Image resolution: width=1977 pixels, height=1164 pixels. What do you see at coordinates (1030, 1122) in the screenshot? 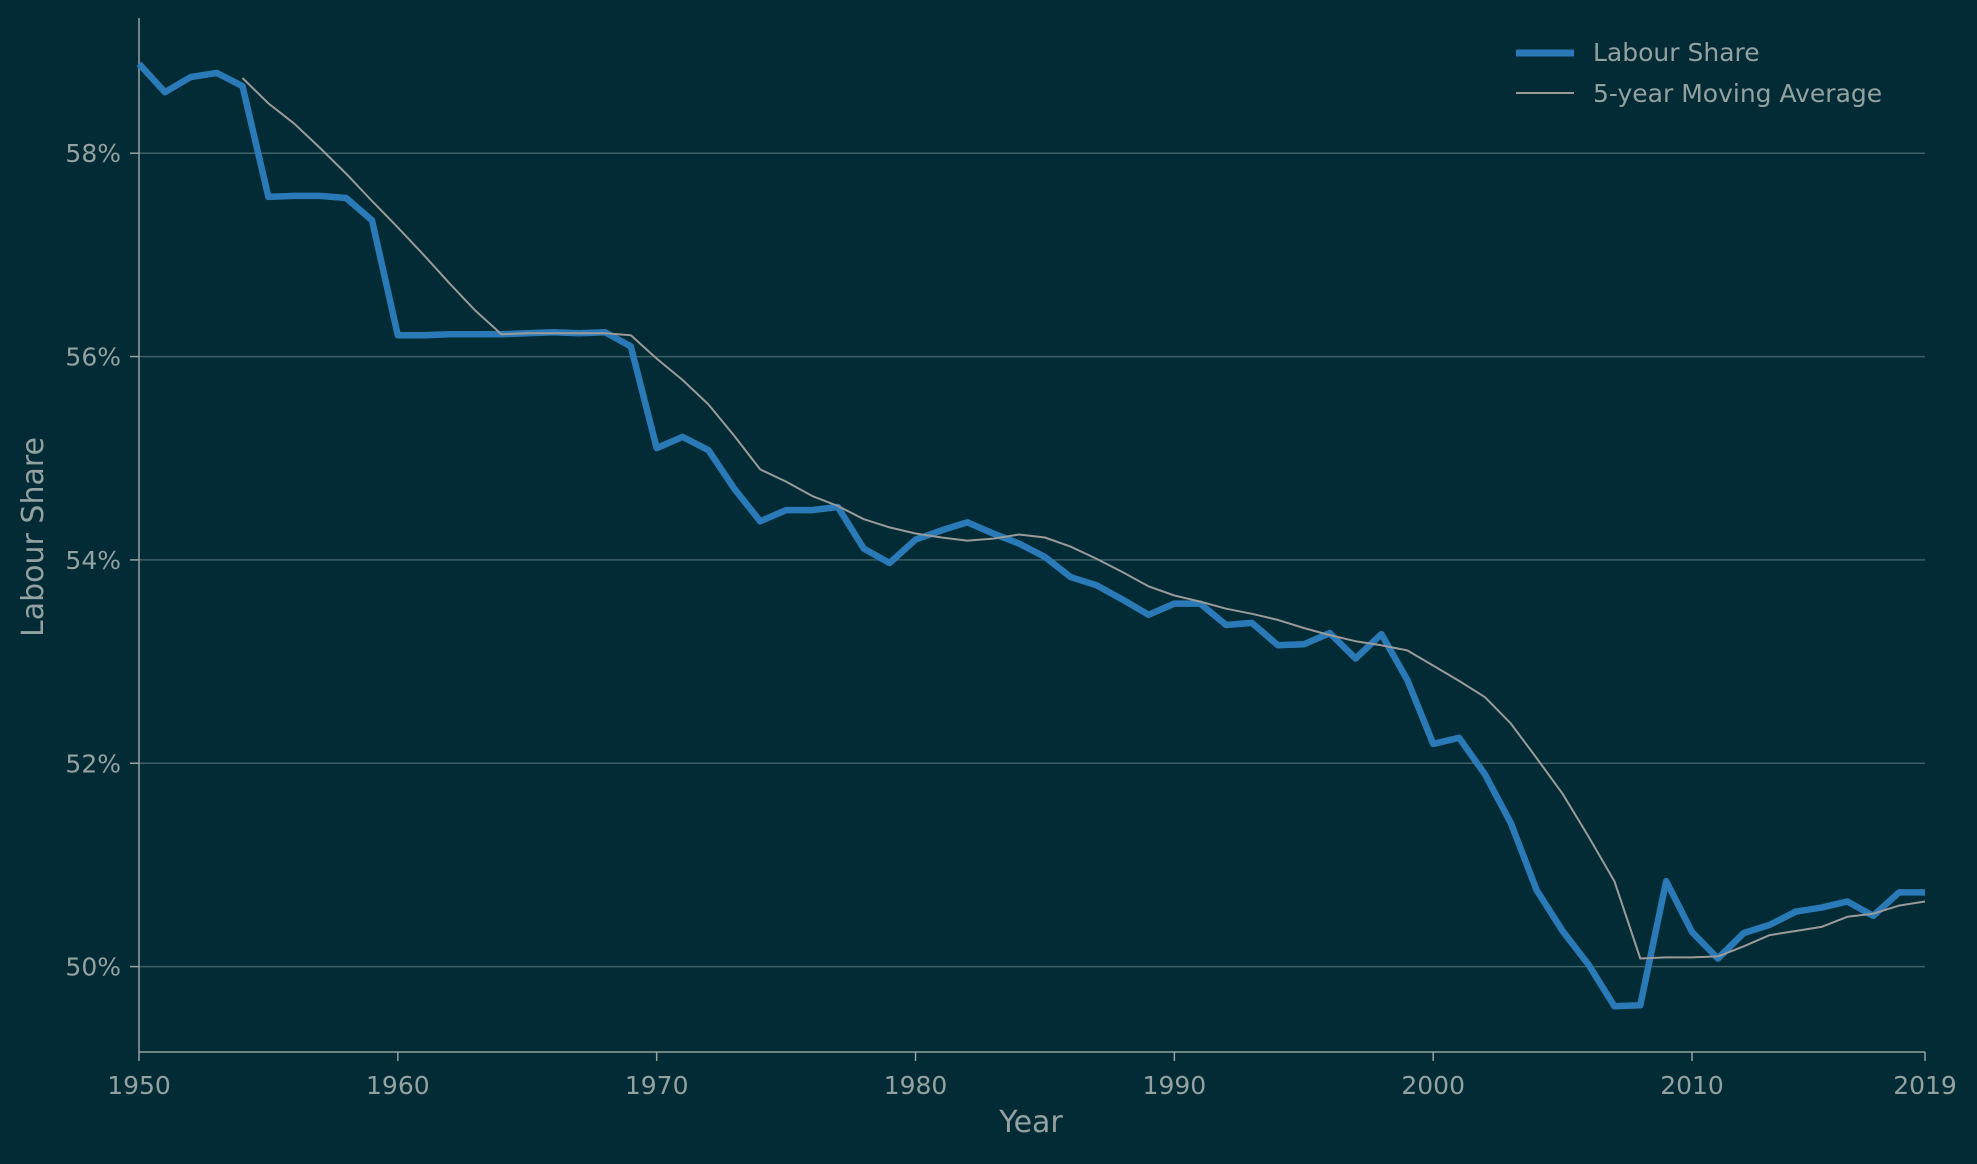
I see `x-axis-label: Year` at bounding box center [1030, 1122].